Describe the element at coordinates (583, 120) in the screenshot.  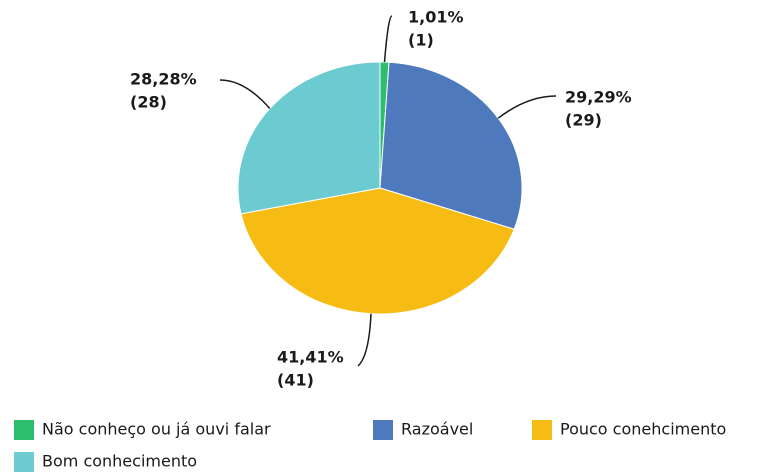
I see `count-label: (29)` at that location.